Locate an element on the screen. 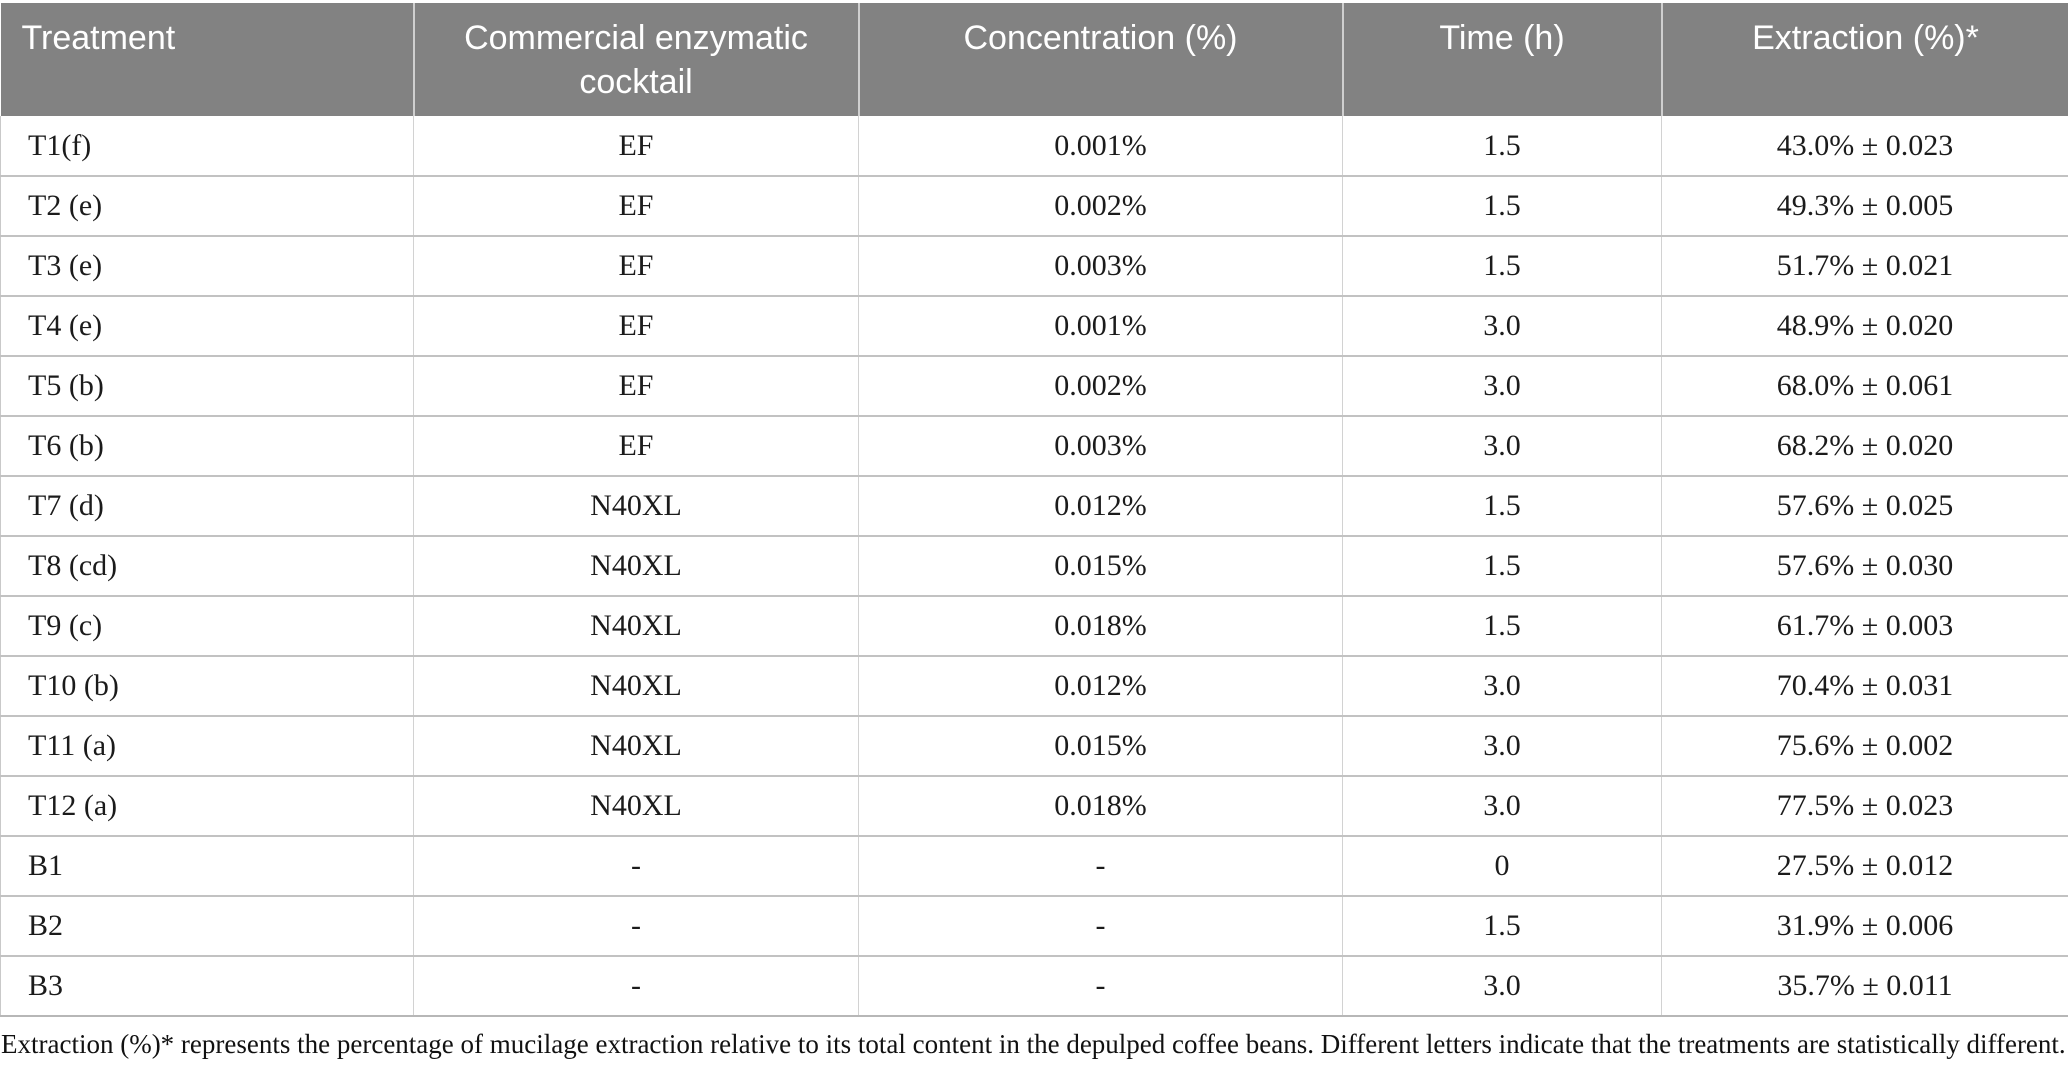 The image size is (2068, 1089). table-row: T2 (e) EF 0.002% 1.5 49.3% ± 0.005 is located at coordinates (1034, 205).